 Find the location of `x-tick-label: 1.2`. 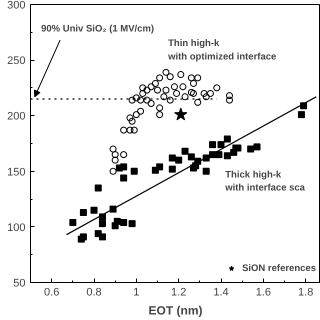

x-tick-label: 1.2 is located at coordinates (178, 292).